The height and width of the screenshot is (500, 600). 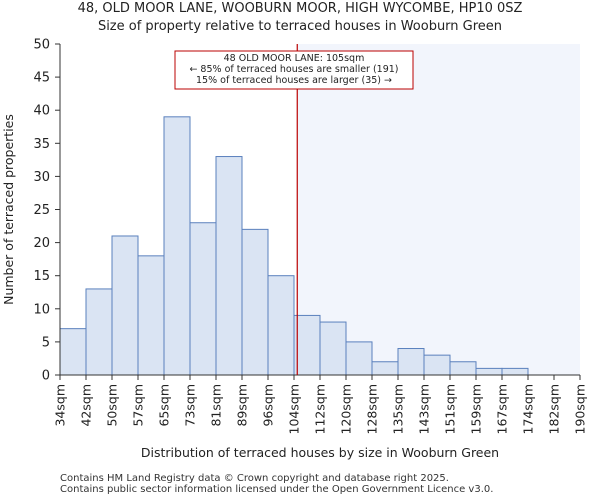 I want to click on y-tick-label: 15, so click(x=41, y=276).